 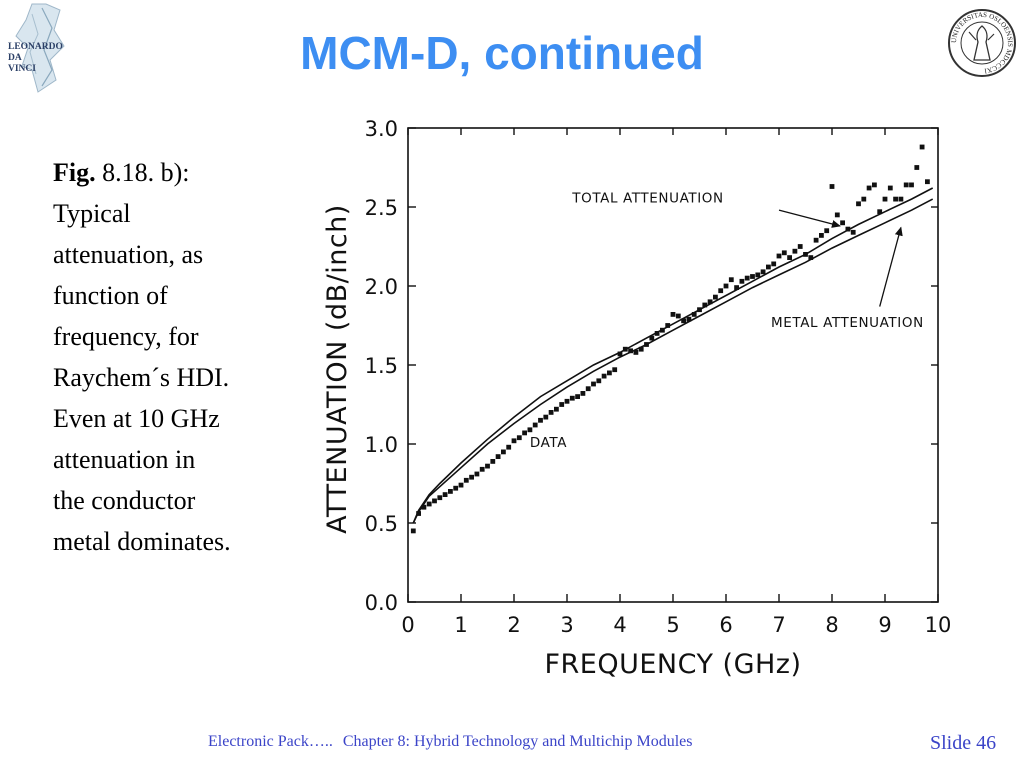 I want to click on logo-left-line-2: DA, so click(x=15, y=58).